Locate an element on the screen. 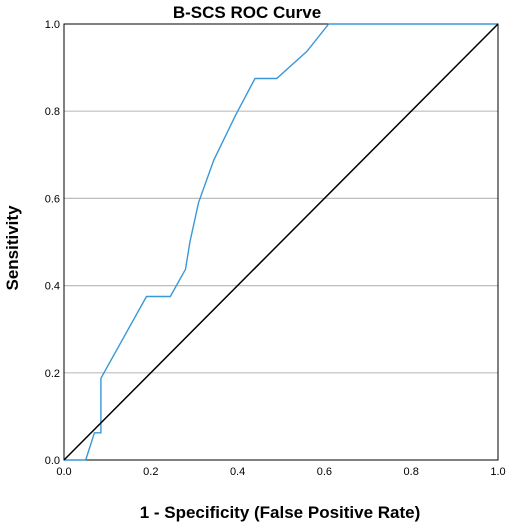  x-tick-label-0: 0.0 is located at coordinates (63, 472).